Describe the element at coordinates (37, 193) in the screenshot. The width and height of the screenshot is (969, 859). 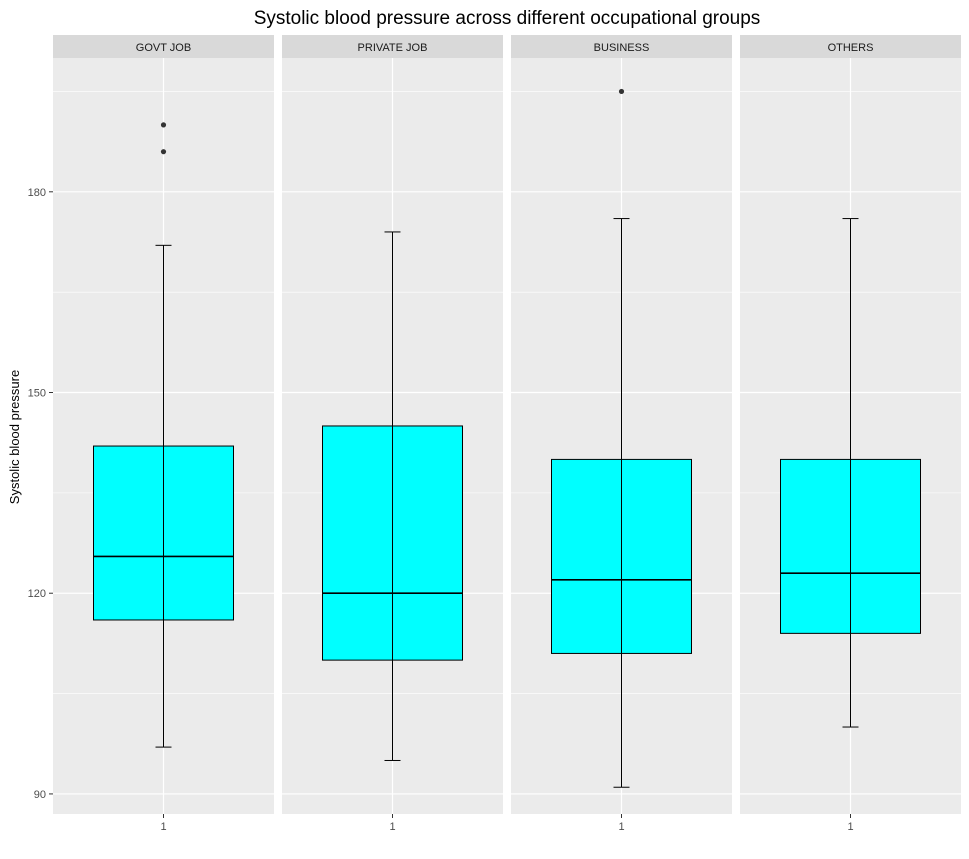
I see `y-tick-label: 180` at that location.